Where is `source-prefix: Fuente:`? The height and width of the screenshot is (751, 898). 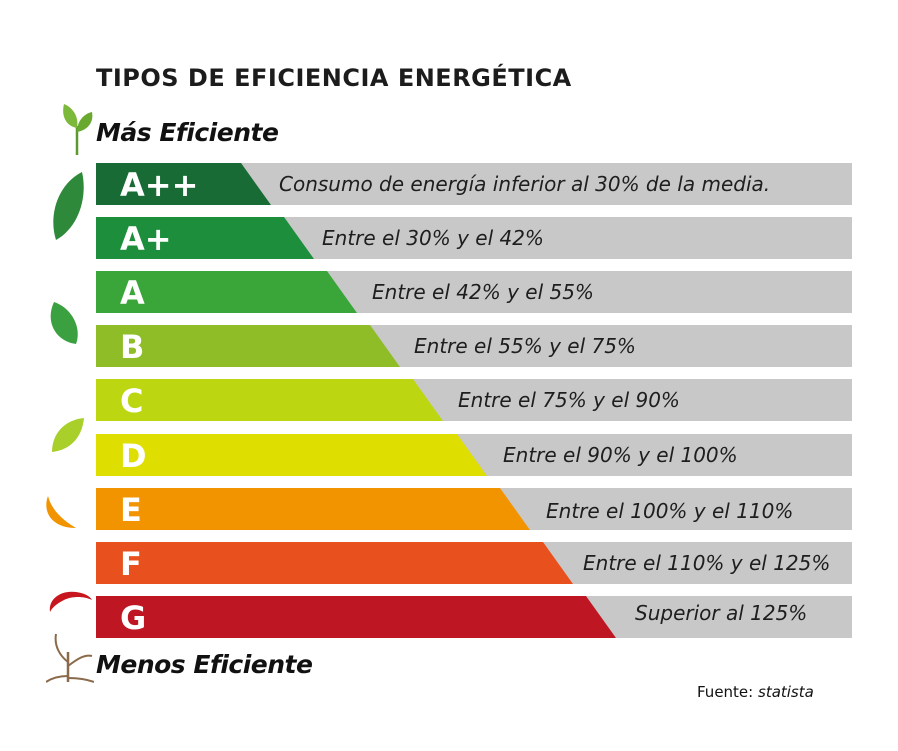
source-prefix: Fuente: is located at coordinates (725, 692).